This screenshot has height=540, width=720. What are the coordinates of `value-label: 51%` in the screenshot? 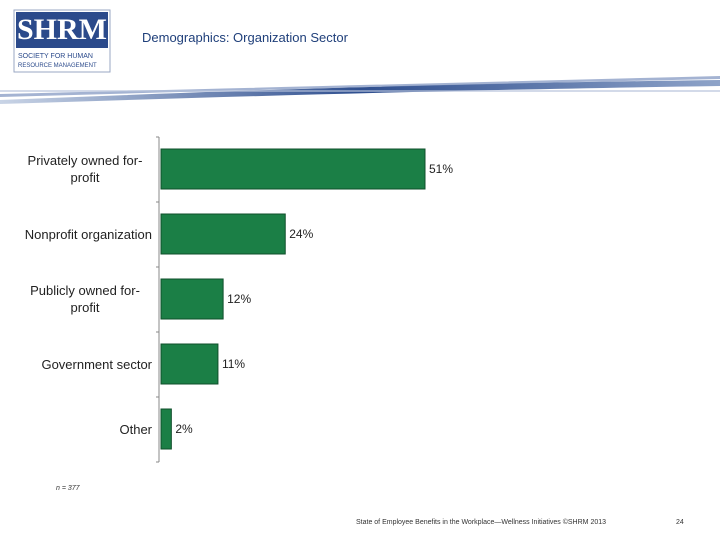 It's located at (441, 169).